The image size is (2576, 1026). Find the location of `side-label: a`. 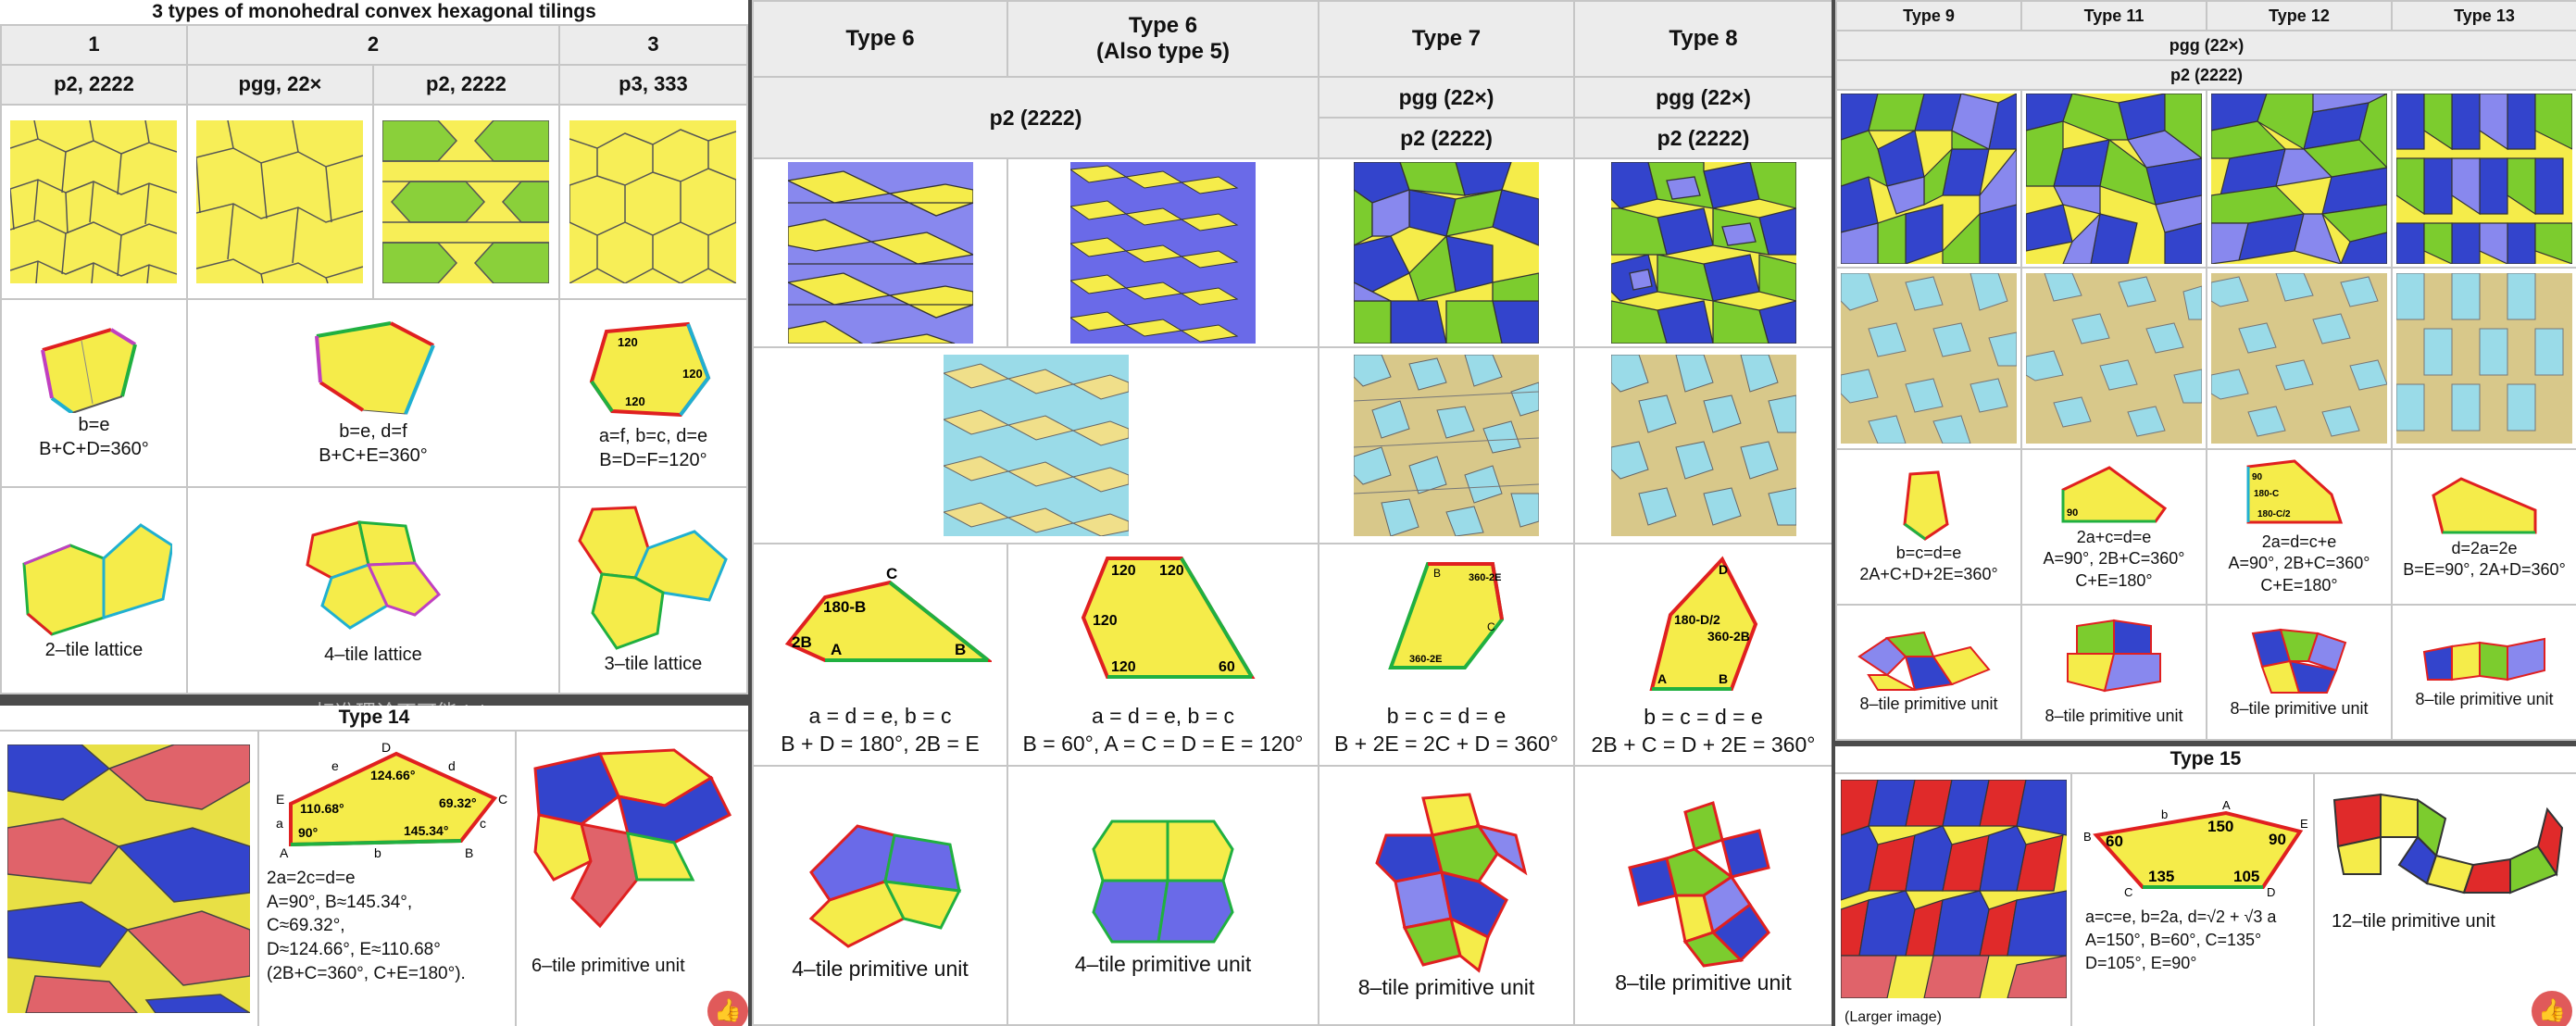

side-label: a is located at coordinates (280, 823).